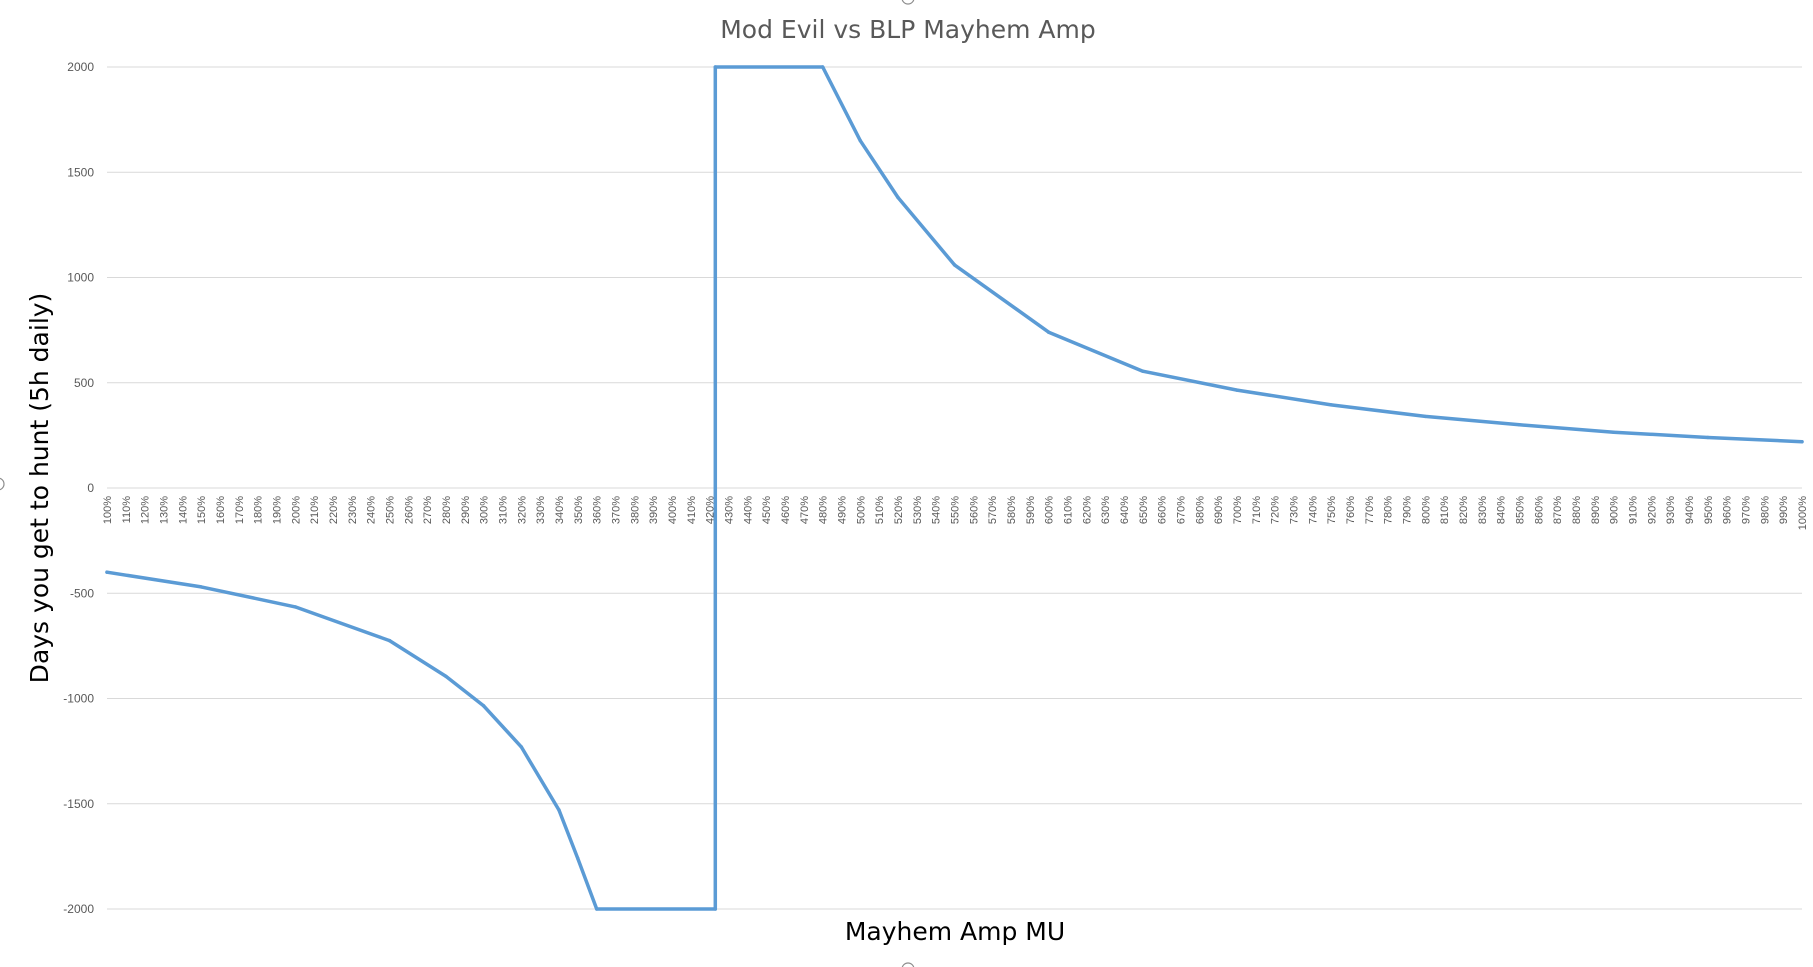  What do you see at coordinates (1069, 510) in the screenshot?
I see `x-tick-label: 610%` at bounding box center [1069, 510].